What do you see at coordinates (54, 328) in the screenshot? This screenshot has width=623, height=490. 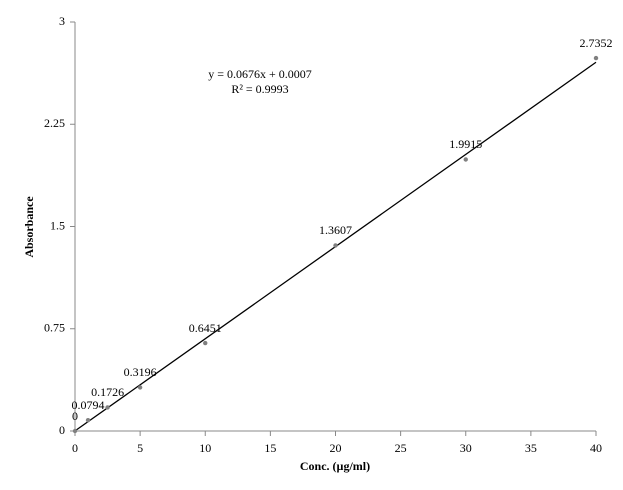 I see `y-tick-label: 0.75` at bounding box center [54, 328].